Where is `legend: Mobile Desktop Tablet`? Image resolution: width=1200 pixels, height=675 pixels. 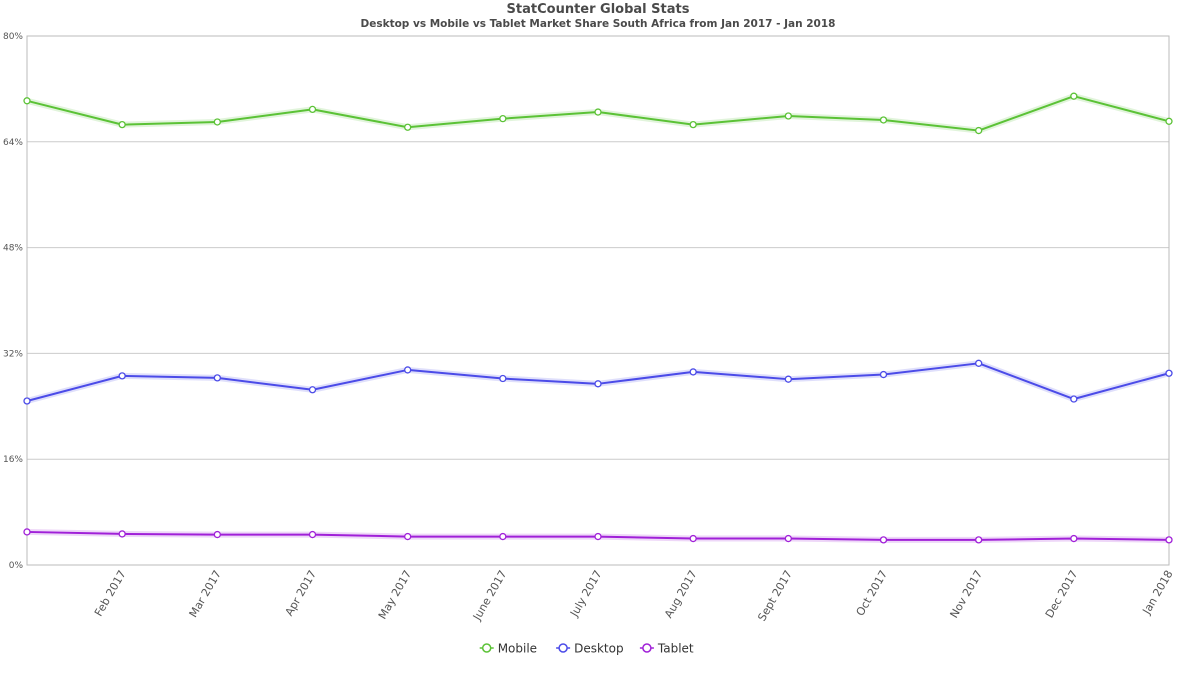 legend: Mobile Desktop Tablet is located at coordinates (586, 649).